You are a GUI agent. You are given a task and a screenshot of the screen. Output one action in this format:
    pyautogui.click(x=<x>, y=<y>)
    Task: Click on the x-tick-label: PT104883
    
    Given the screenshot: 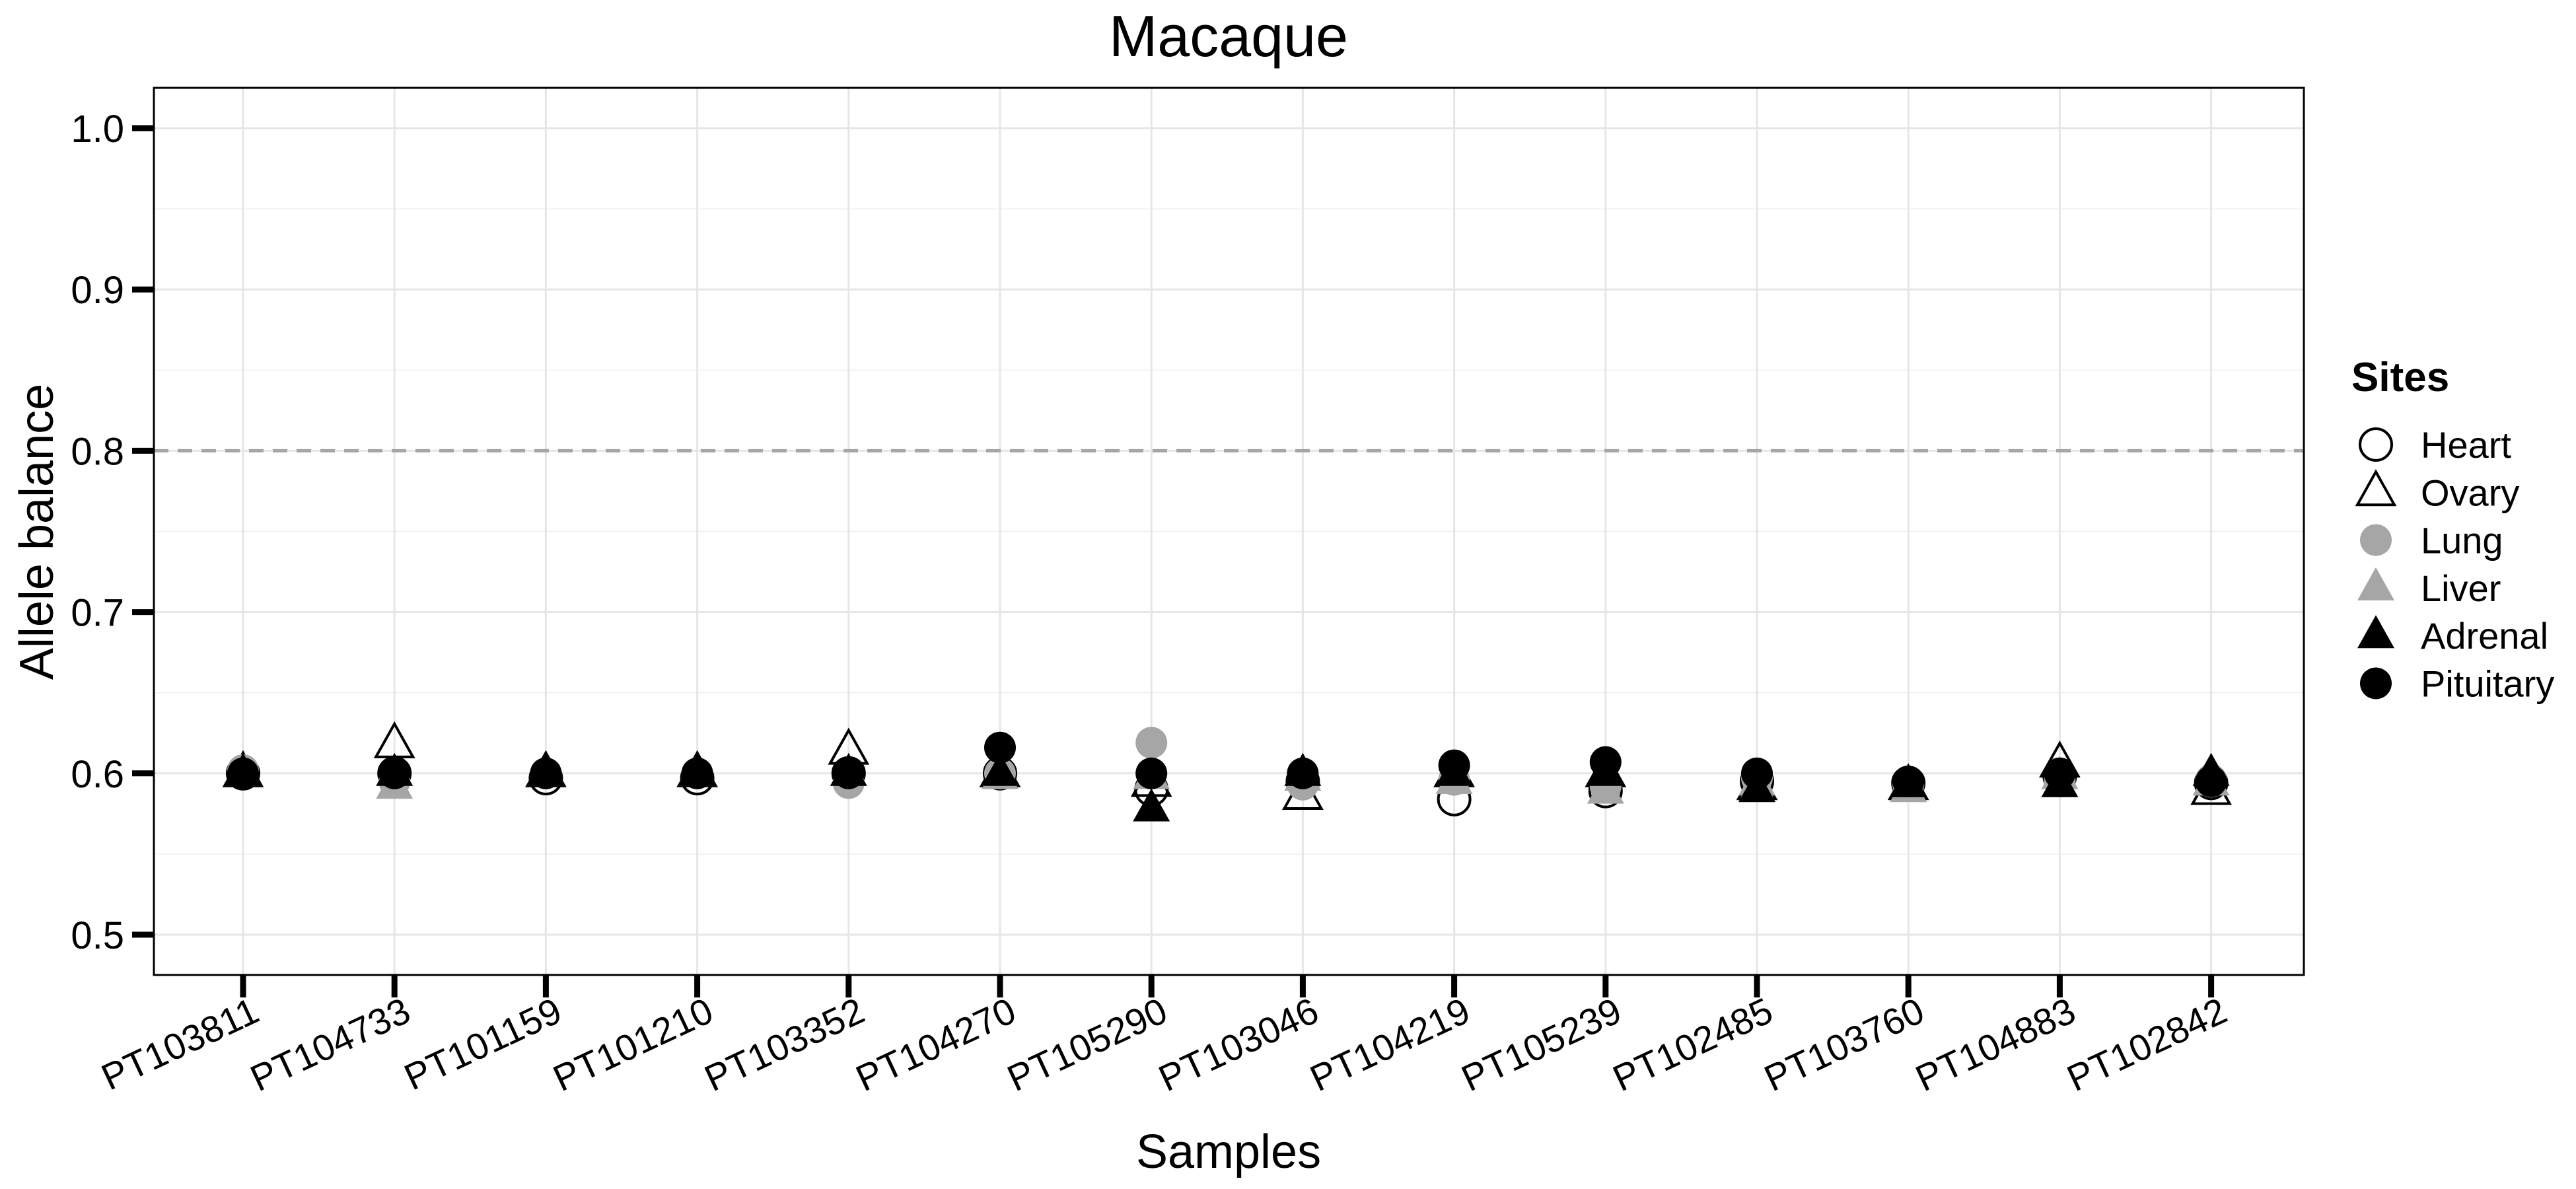 What is the action you would take?
    pyautogui.click(x=1996, y=1044)
    